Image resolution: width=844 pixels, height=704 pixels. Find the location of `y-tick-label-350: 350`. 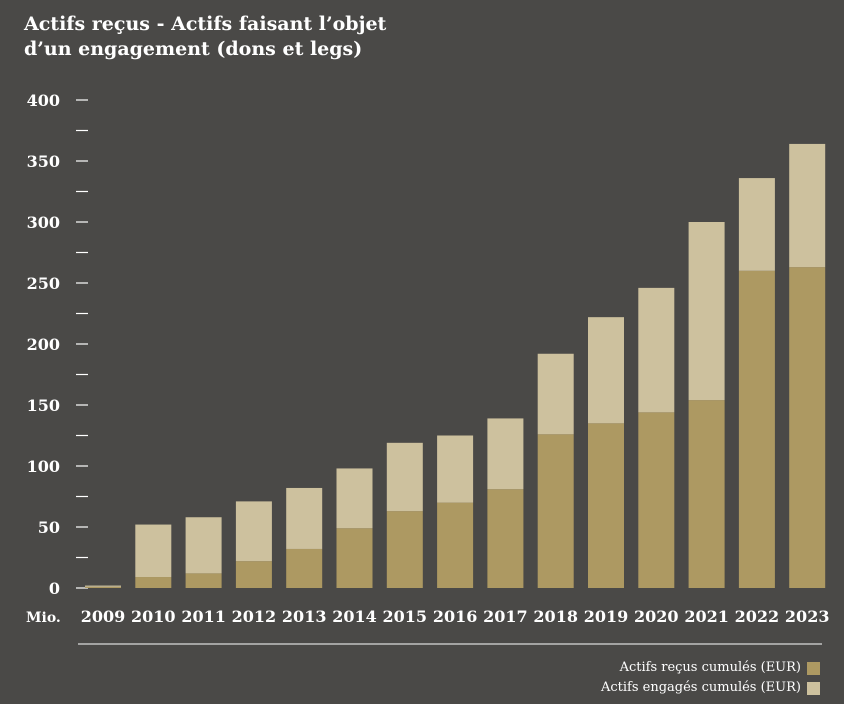

y-tick-label-350: 350 is located at coordinates (43, 161).